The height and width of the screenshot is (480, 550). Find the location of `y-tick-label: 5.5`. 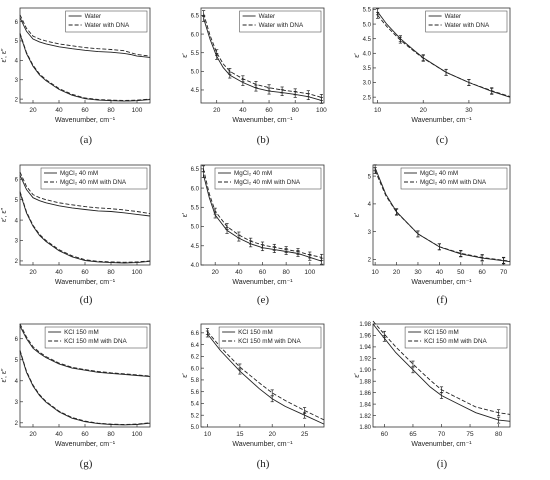

y-tick-label: 5.5 is located at coordinates (195, 209).